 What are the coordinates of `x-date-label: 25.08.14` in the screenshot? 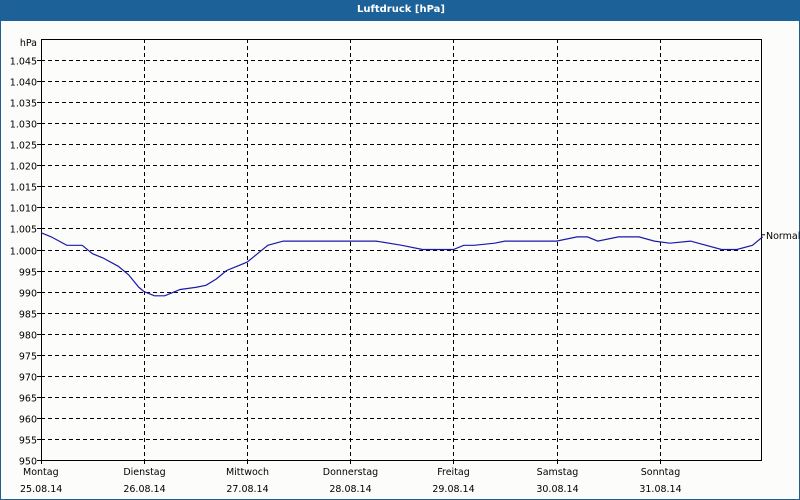 It's located at (41, 489).